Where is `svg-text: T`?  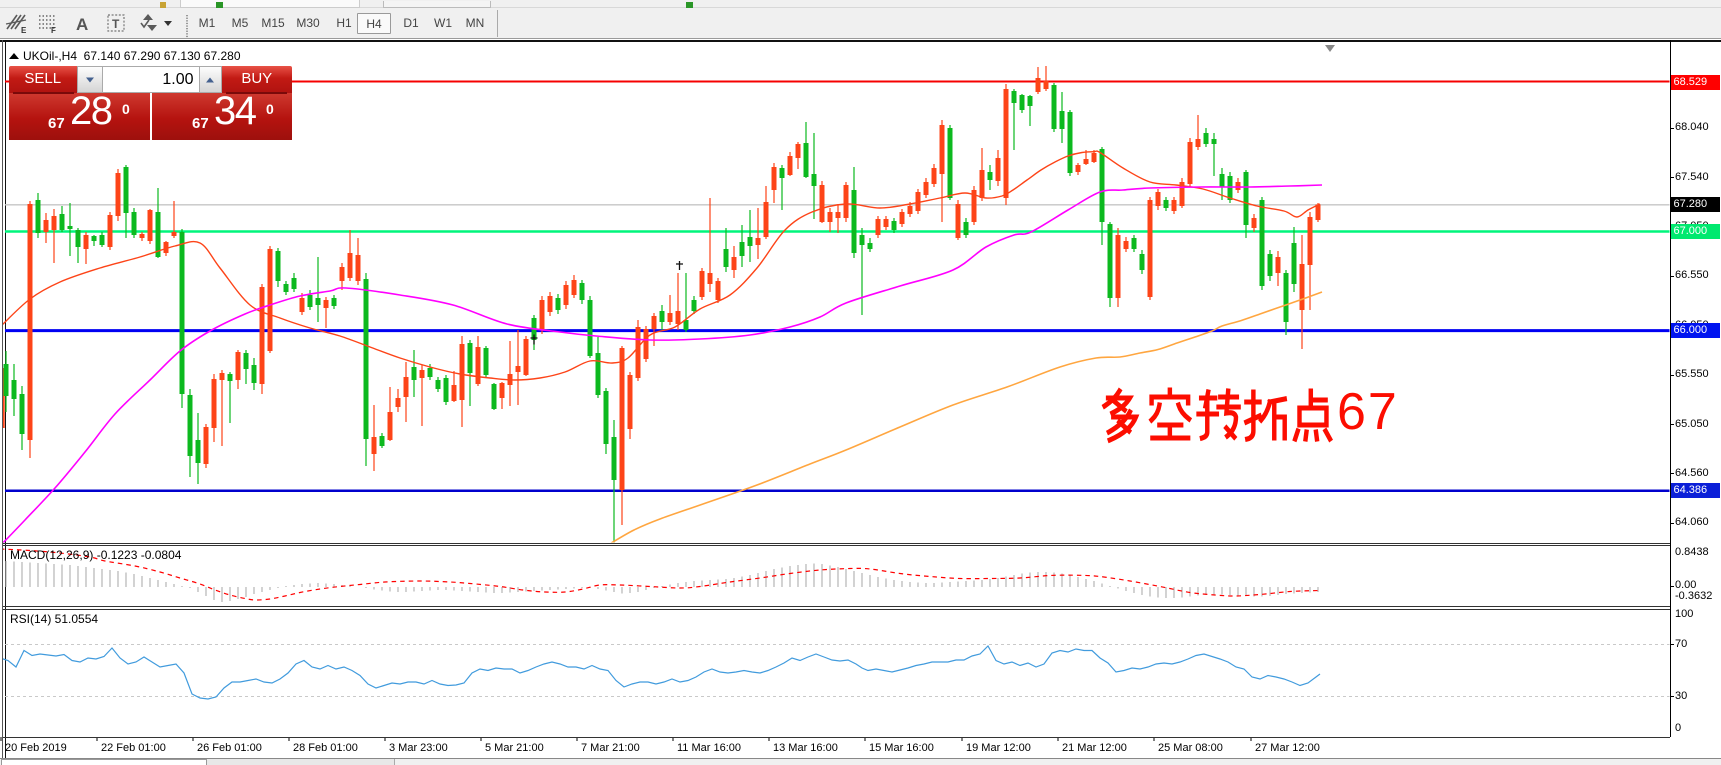 svg-text: T is located at coordinates (116, 24).